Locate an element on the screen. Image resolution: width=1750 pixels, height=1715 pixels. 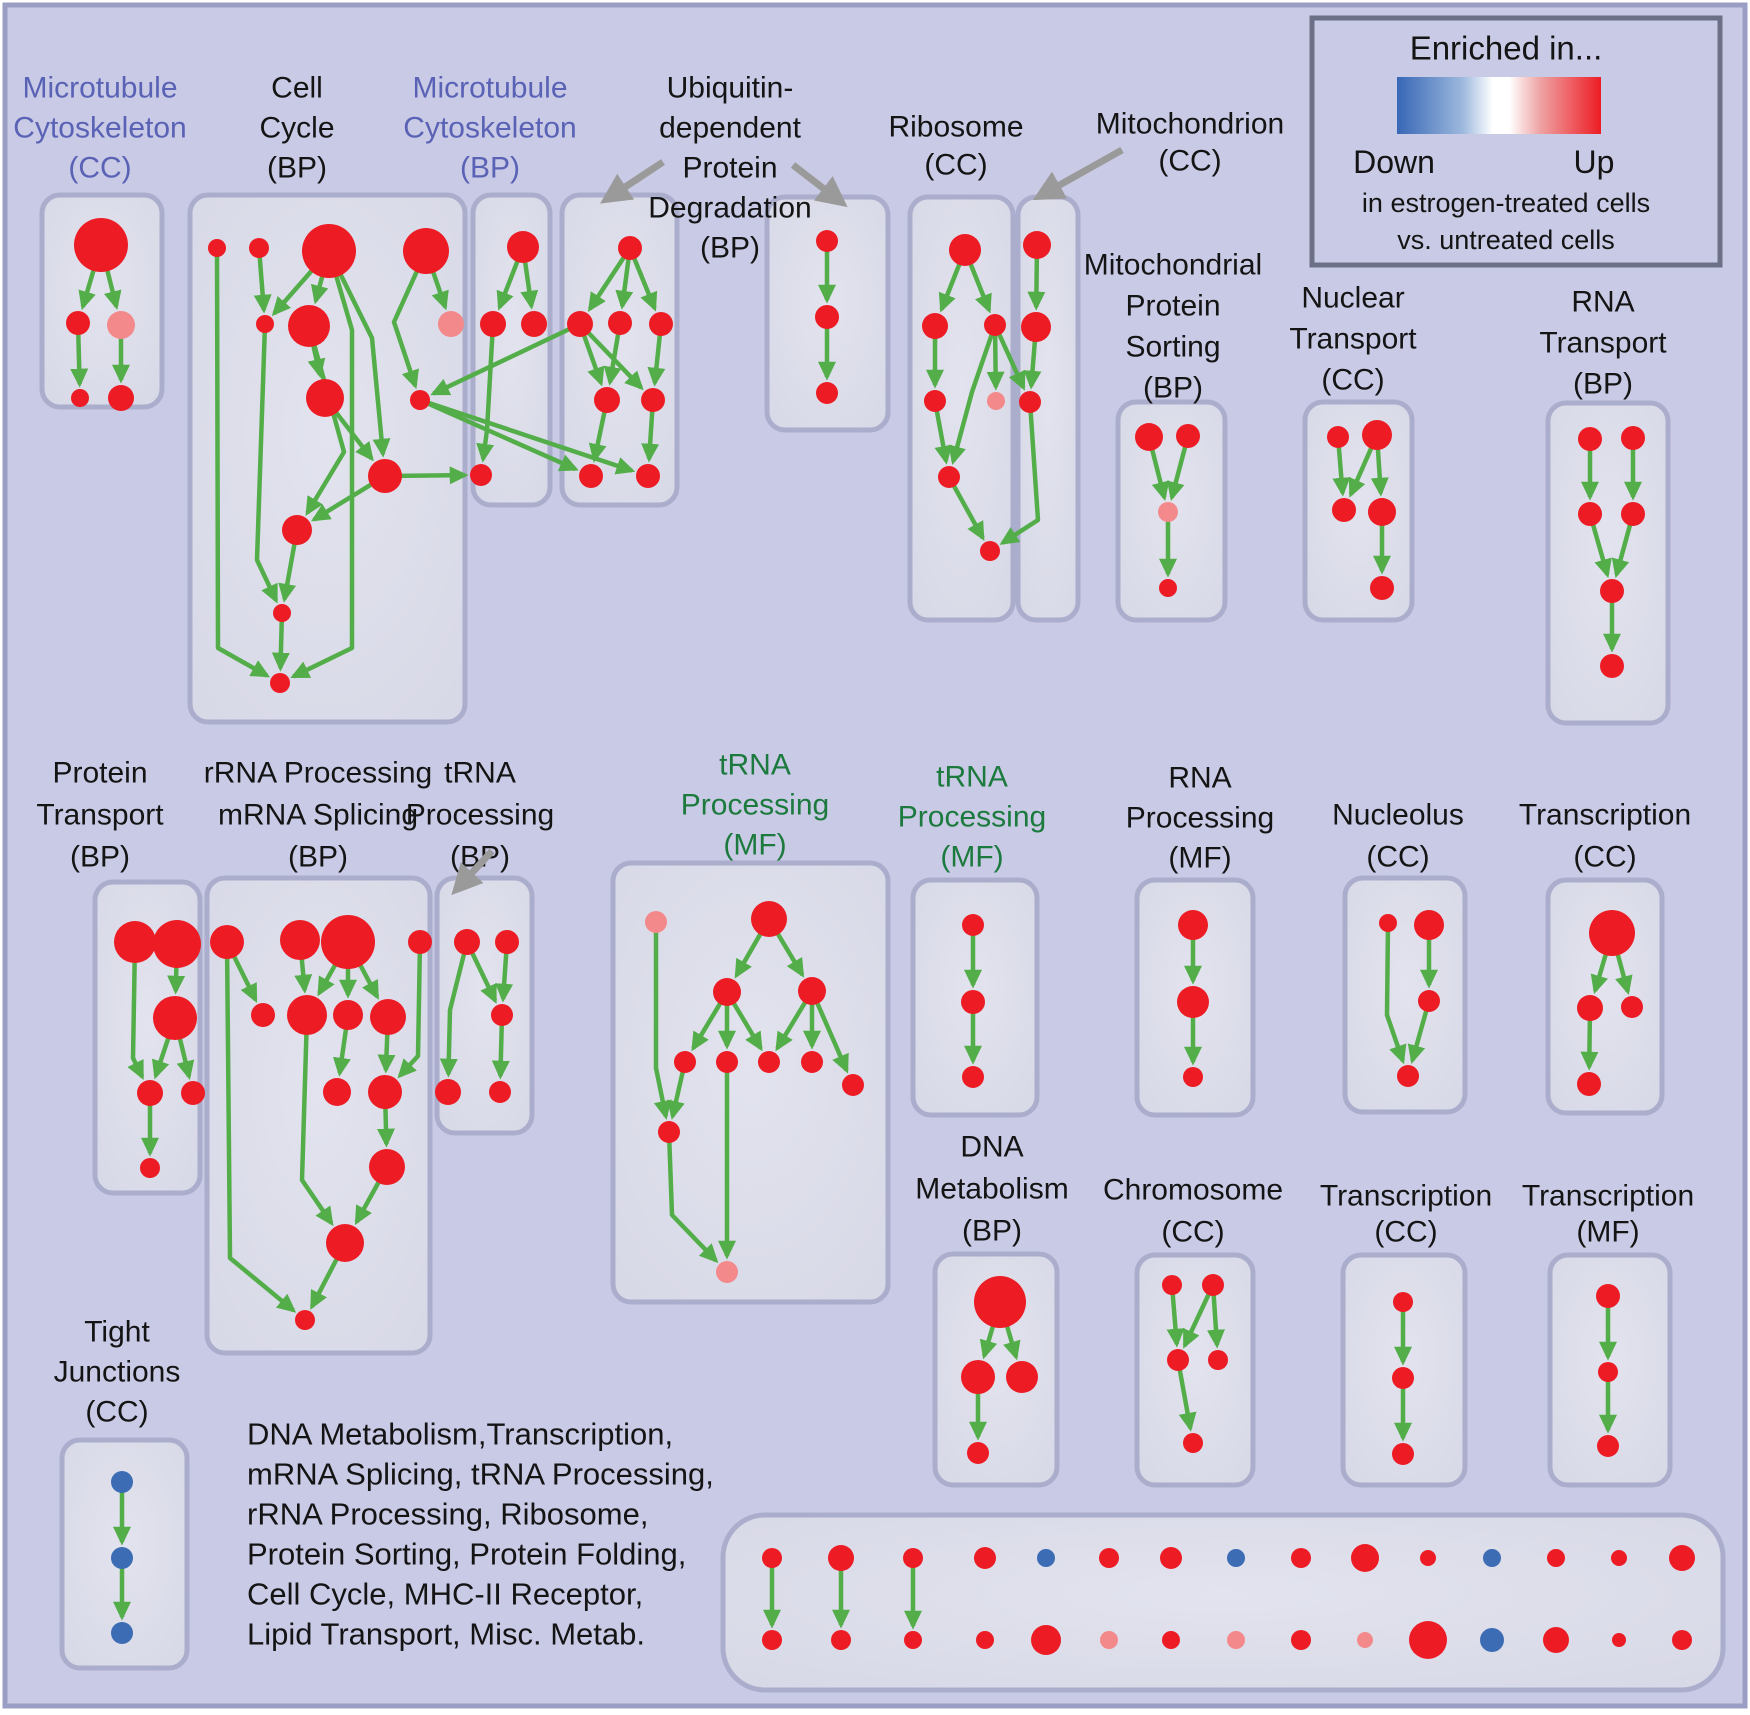
cluster-label-line: Transport is located at coordinates (100, 815).